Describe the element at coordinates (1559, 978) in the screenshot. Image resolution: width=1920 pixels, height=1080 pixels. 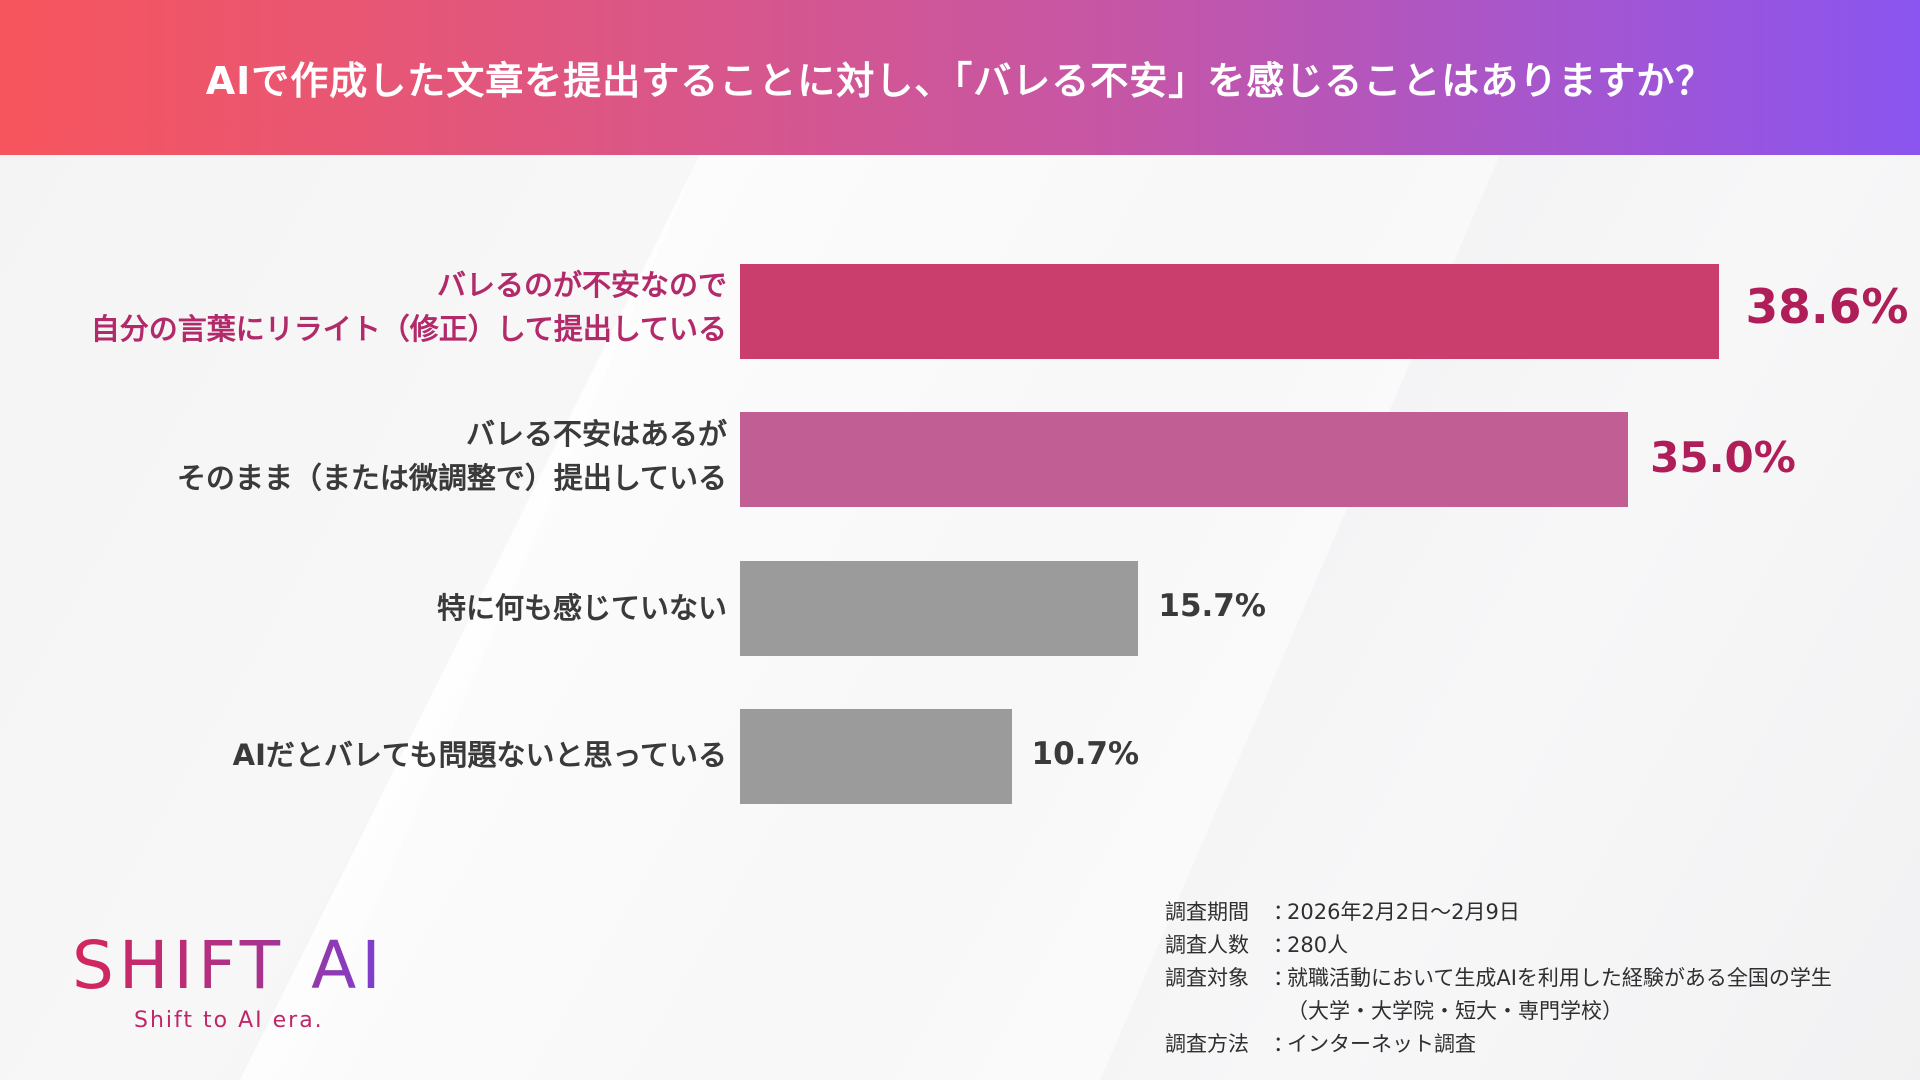
I see `note-target-value: 就職活動において生成AIを利用した経験がある全国の学生` at that location.